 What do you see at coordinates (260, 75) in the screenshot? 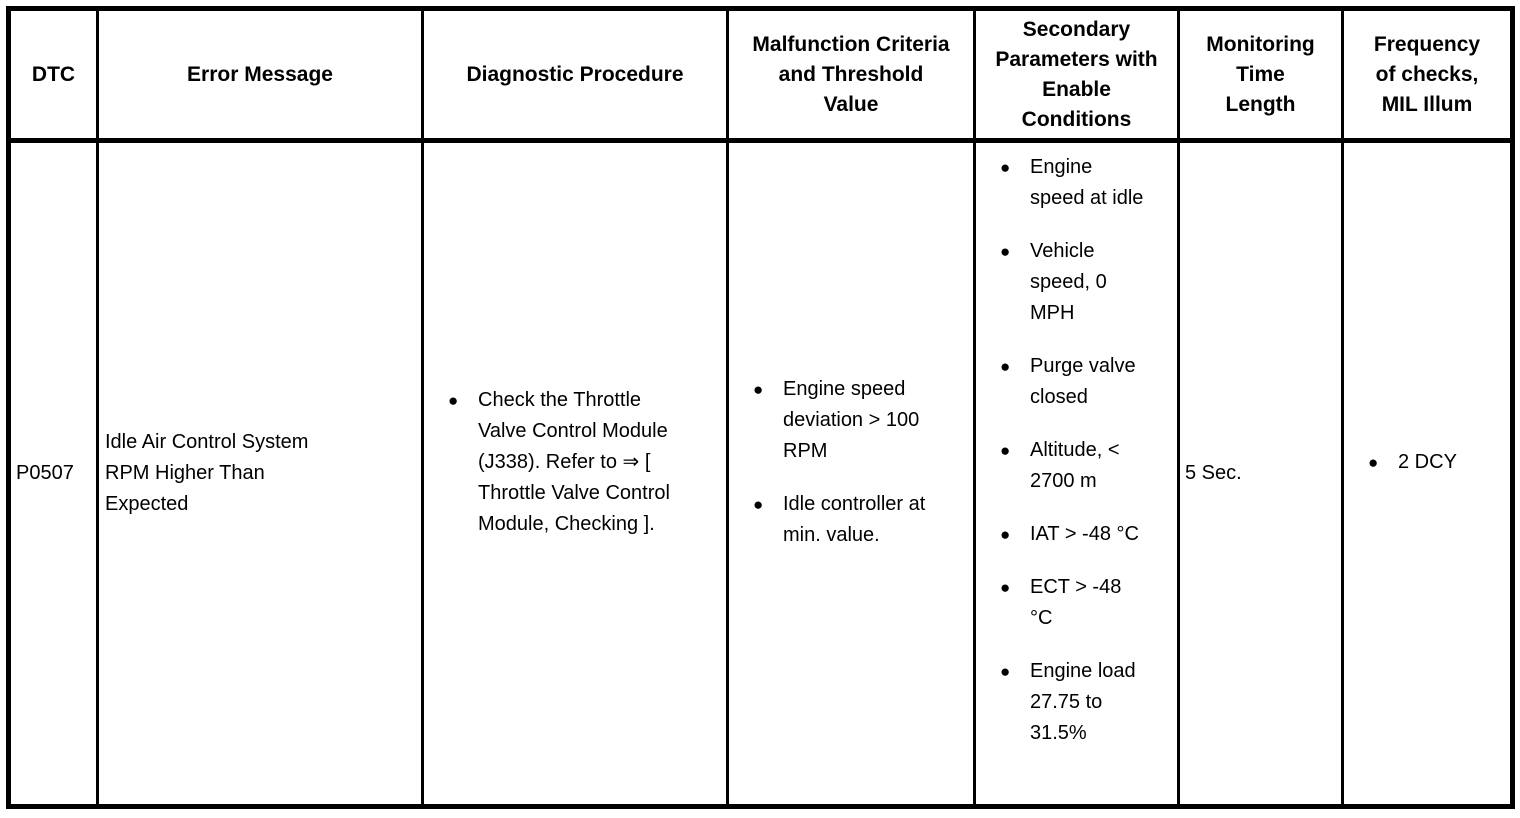
I see `column-header-error-message: Error Message` at bounding box center [260, 75].